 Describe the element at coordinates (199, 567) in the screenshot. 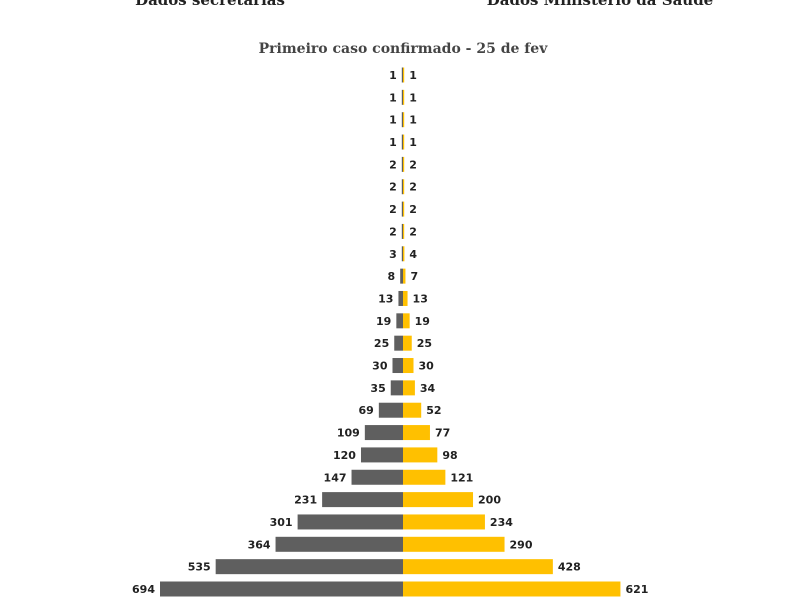

I see `data-label-left: 535` at that location.